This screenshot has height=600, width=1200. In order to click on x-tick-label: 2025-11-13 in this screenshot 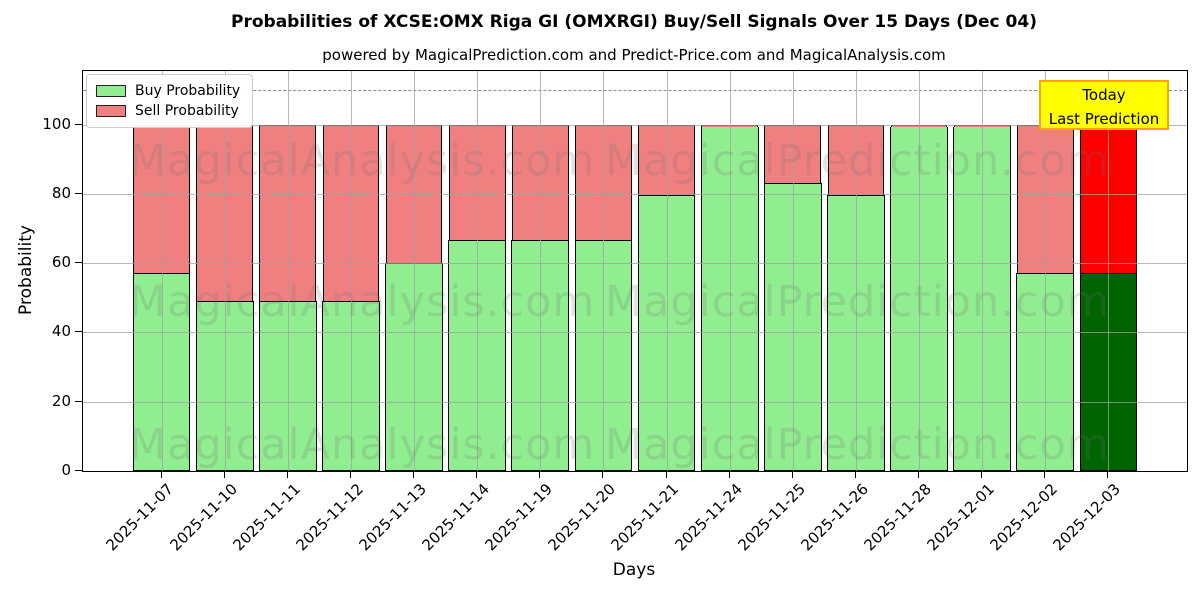, I will do `click(392, 517)`.